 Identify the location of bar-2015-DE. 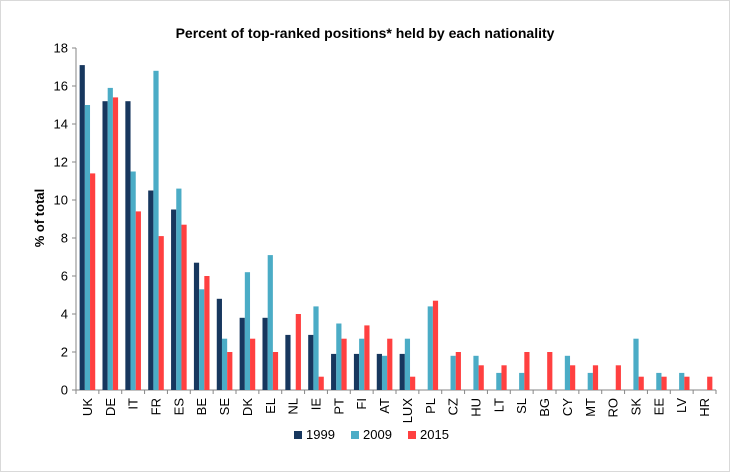
(115, 244).